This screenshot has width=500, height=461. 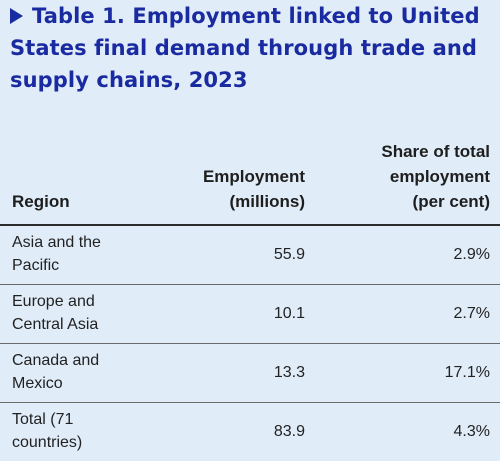 I want to click on header-share-line1: Share of total, so click(x=435, y=151).